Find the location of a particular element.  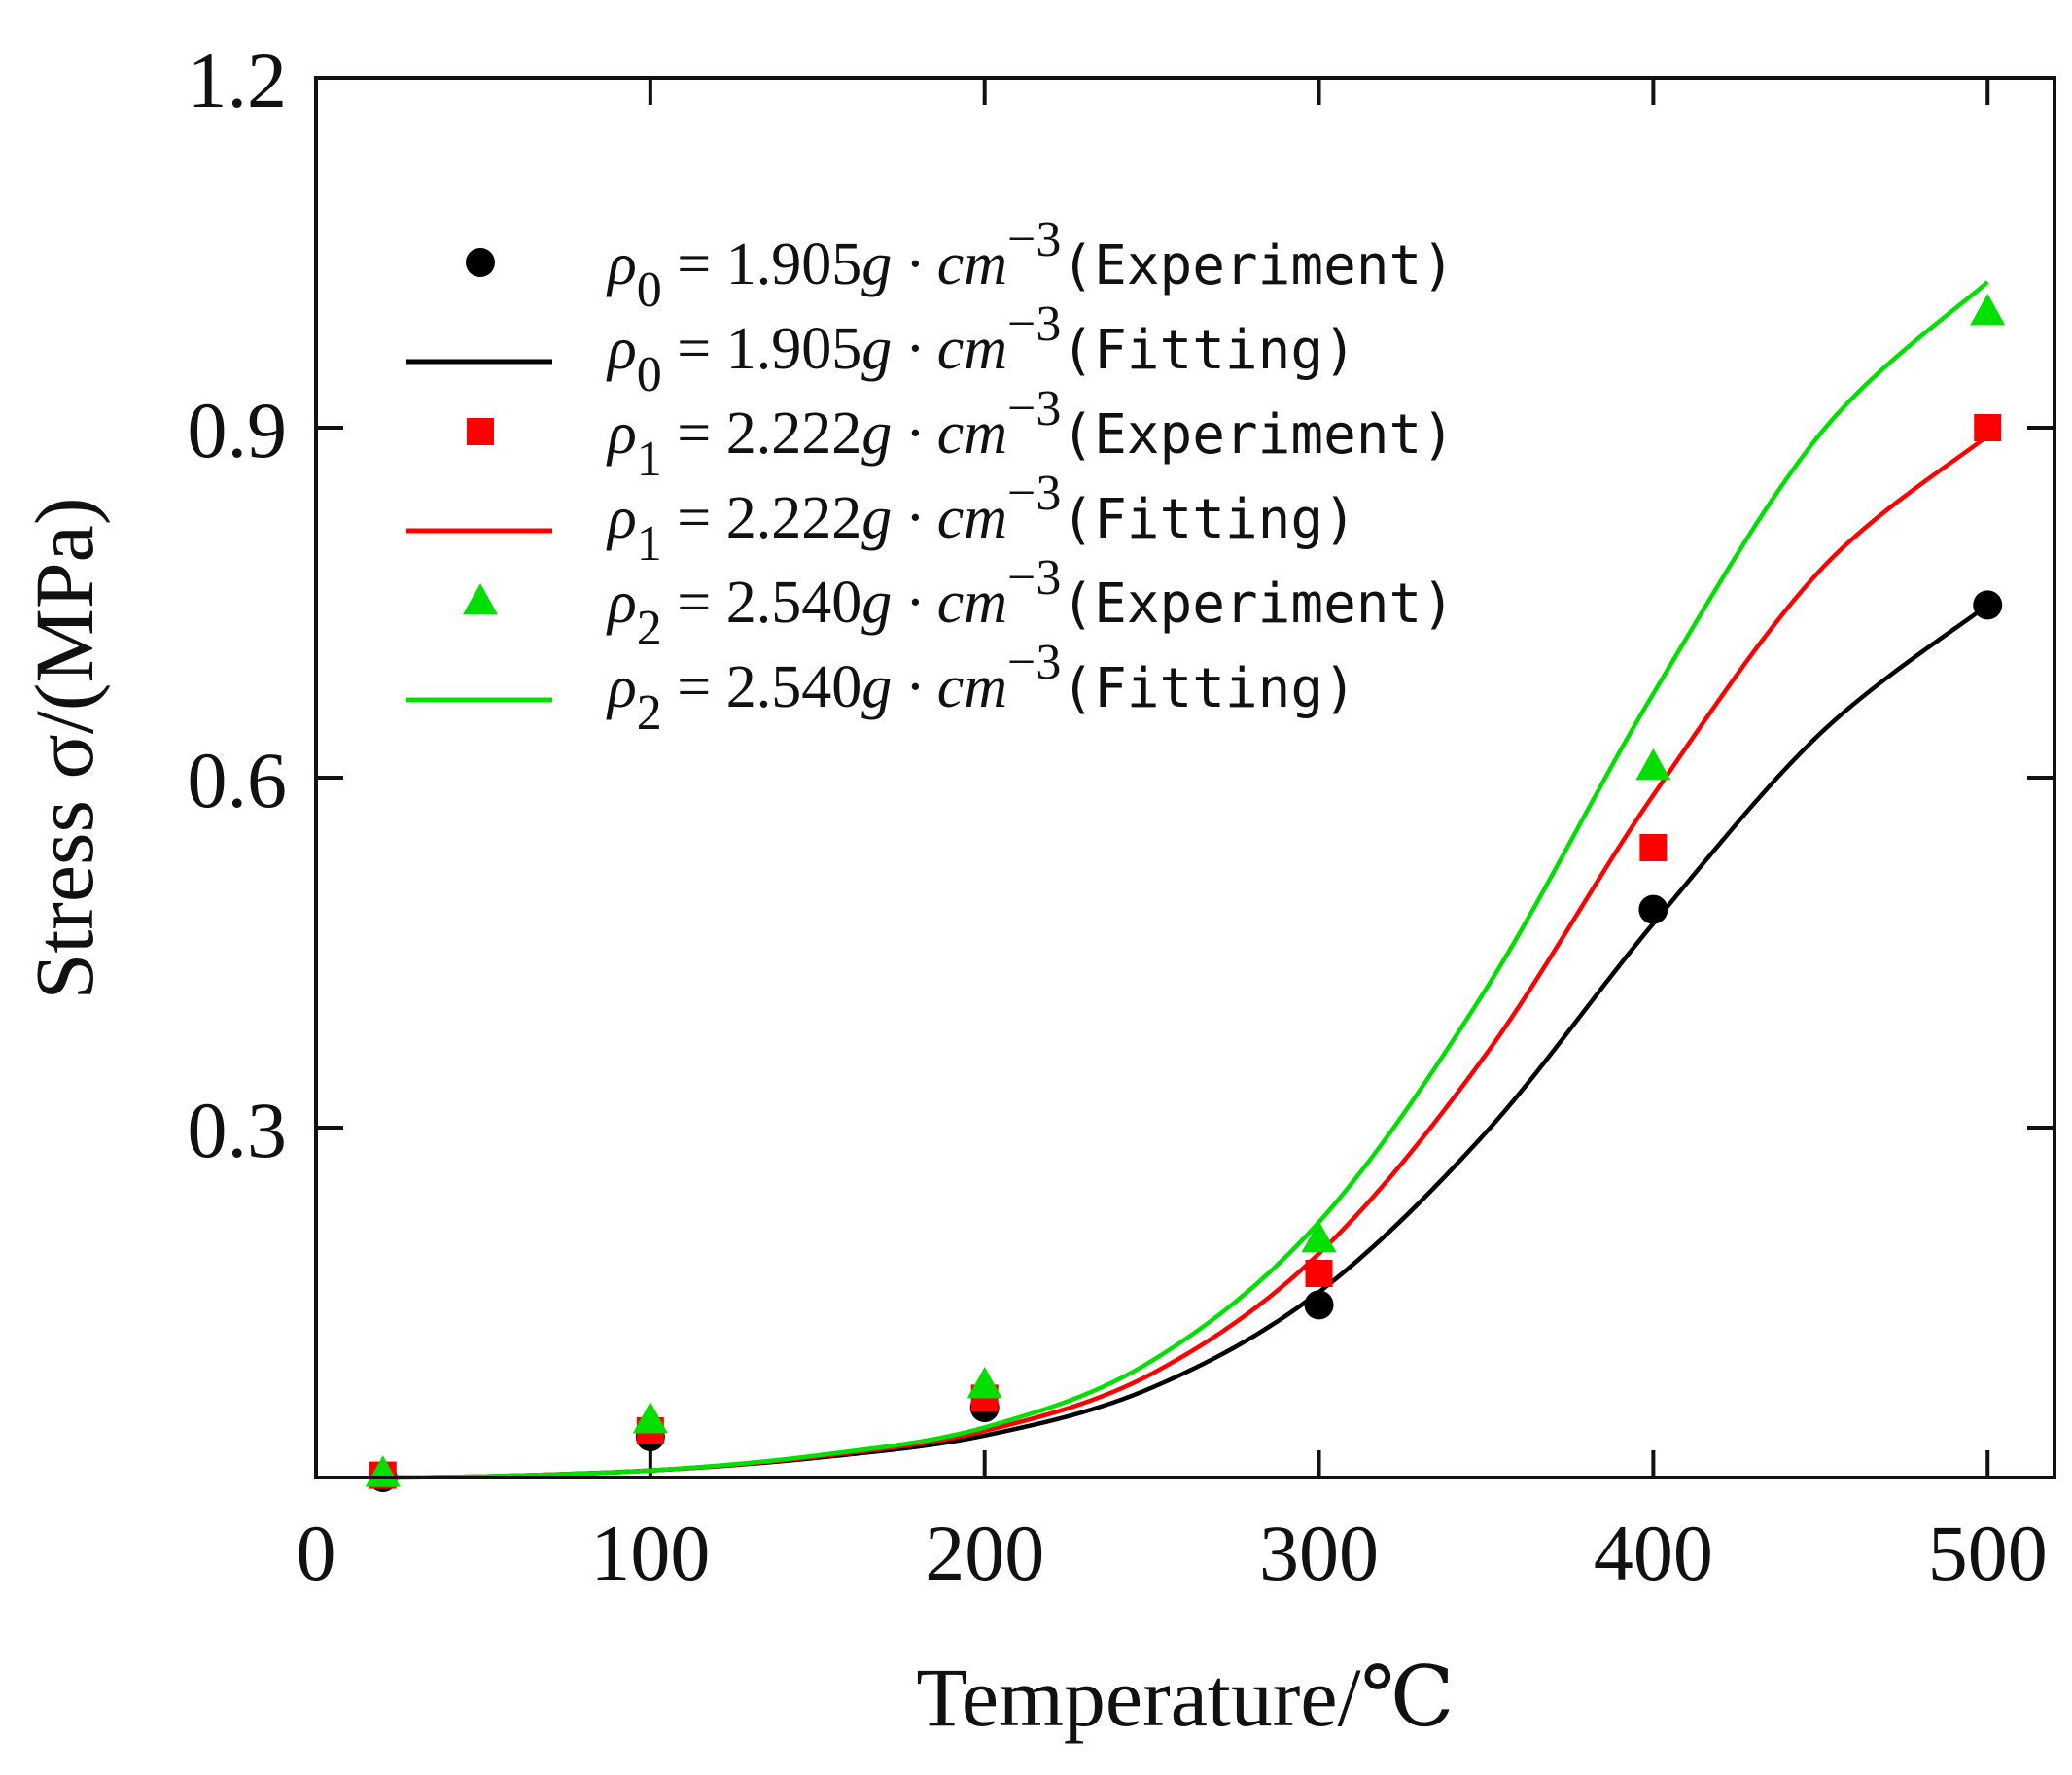

legend-item-rho1-experiment: ρ1 = 2.222g · cm−3(Experiment) is located at coordinates (961, 434).